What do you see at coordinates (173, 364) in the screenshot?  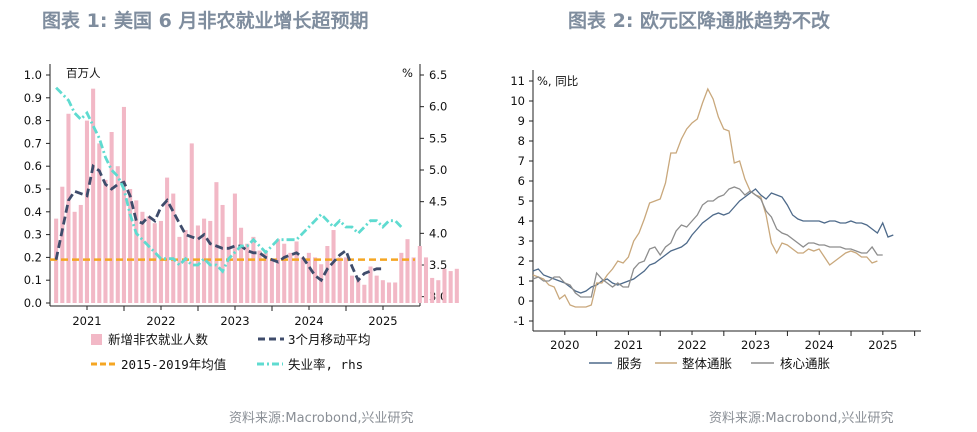 I see `legend-label-avg: 2015-2019年均值` at bounding box center [173, 364].